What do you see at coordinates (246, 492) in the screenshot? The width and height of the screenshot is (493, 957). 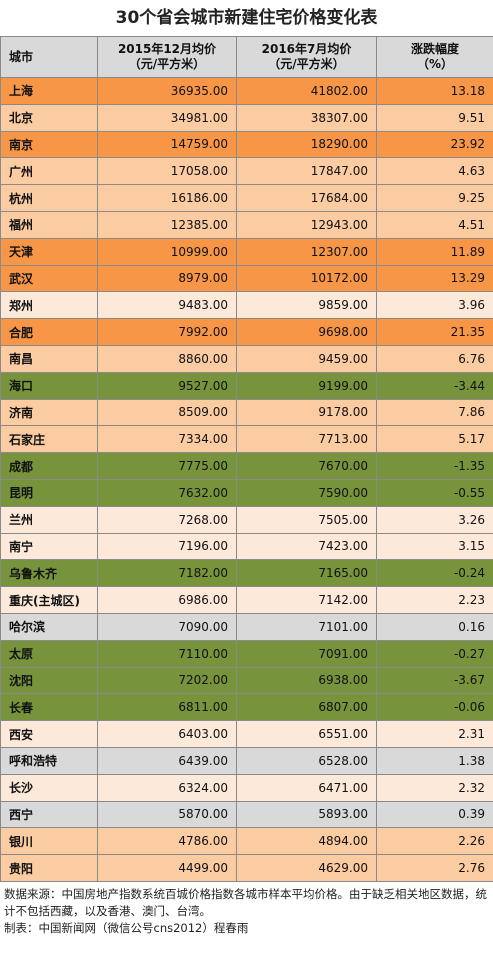 I see `table-row: 昆明 7632.00 7590.00 -0.55` at bounding box center [246, 492].